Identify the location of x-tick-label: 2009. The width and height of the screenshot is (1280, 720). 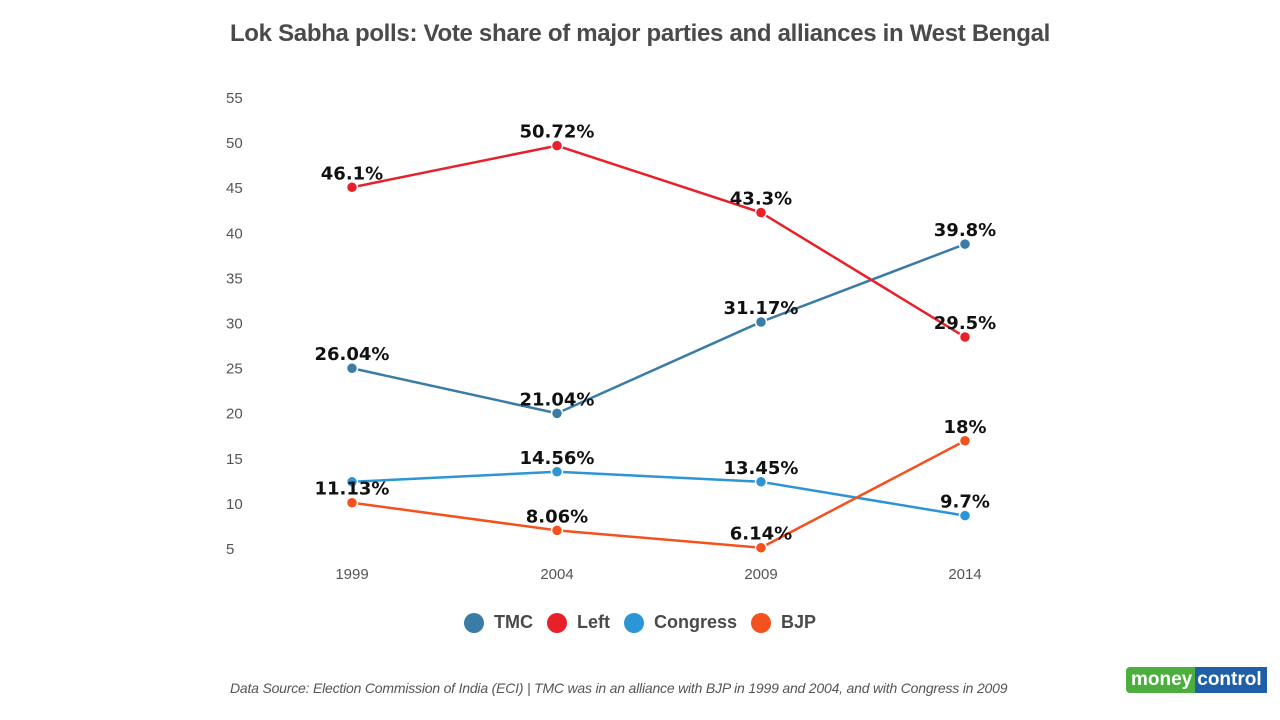
(760, 574).